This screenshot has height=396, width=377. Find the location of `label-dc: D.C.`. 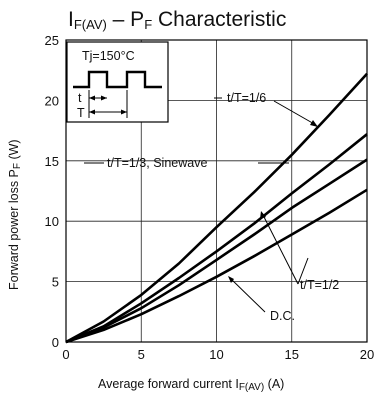

label-dc: D.C. is located at coordinates (282, 316).